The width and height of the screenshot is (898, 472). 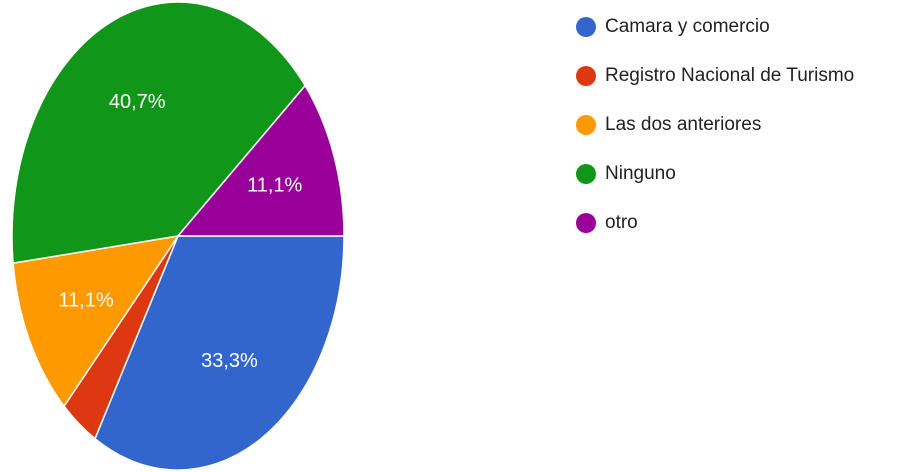 I want to click on slice-label: 40,7%, so click(x=137, y=102).